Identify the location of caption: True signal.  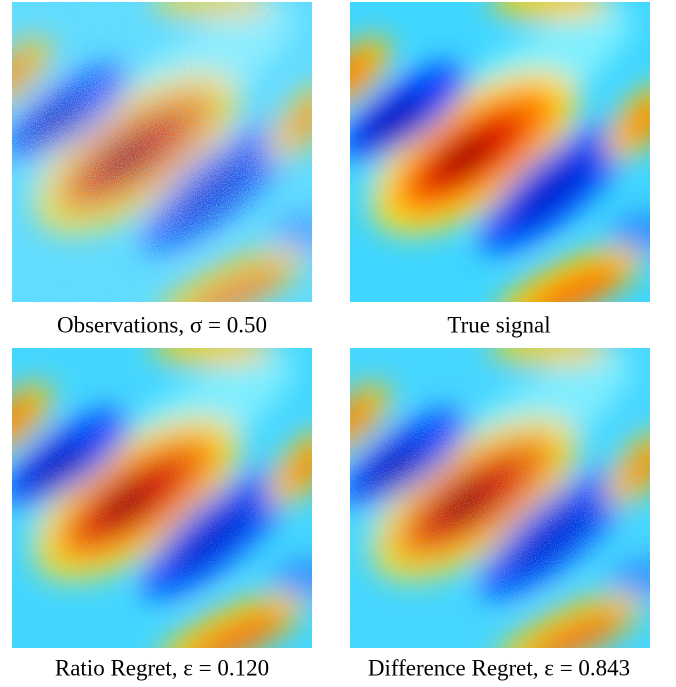
(498, 324).